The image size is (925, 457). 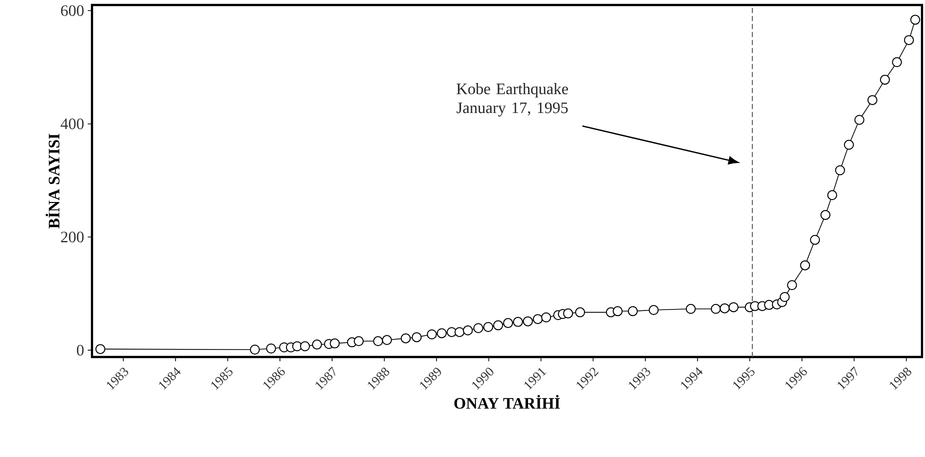 I want to click on y-tick-label: 0, so click(x=80, y=350).